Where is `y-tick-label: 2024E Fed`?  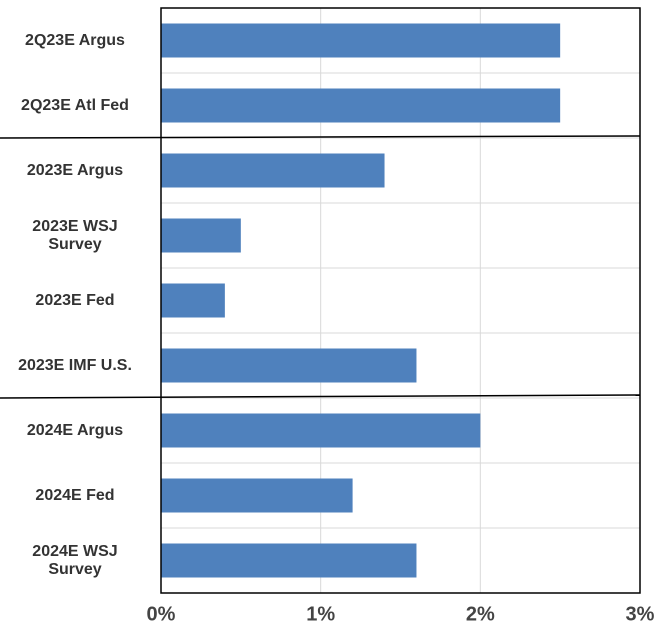
y-tick-label: 2024E Fed is located at coordinates (75, 495).